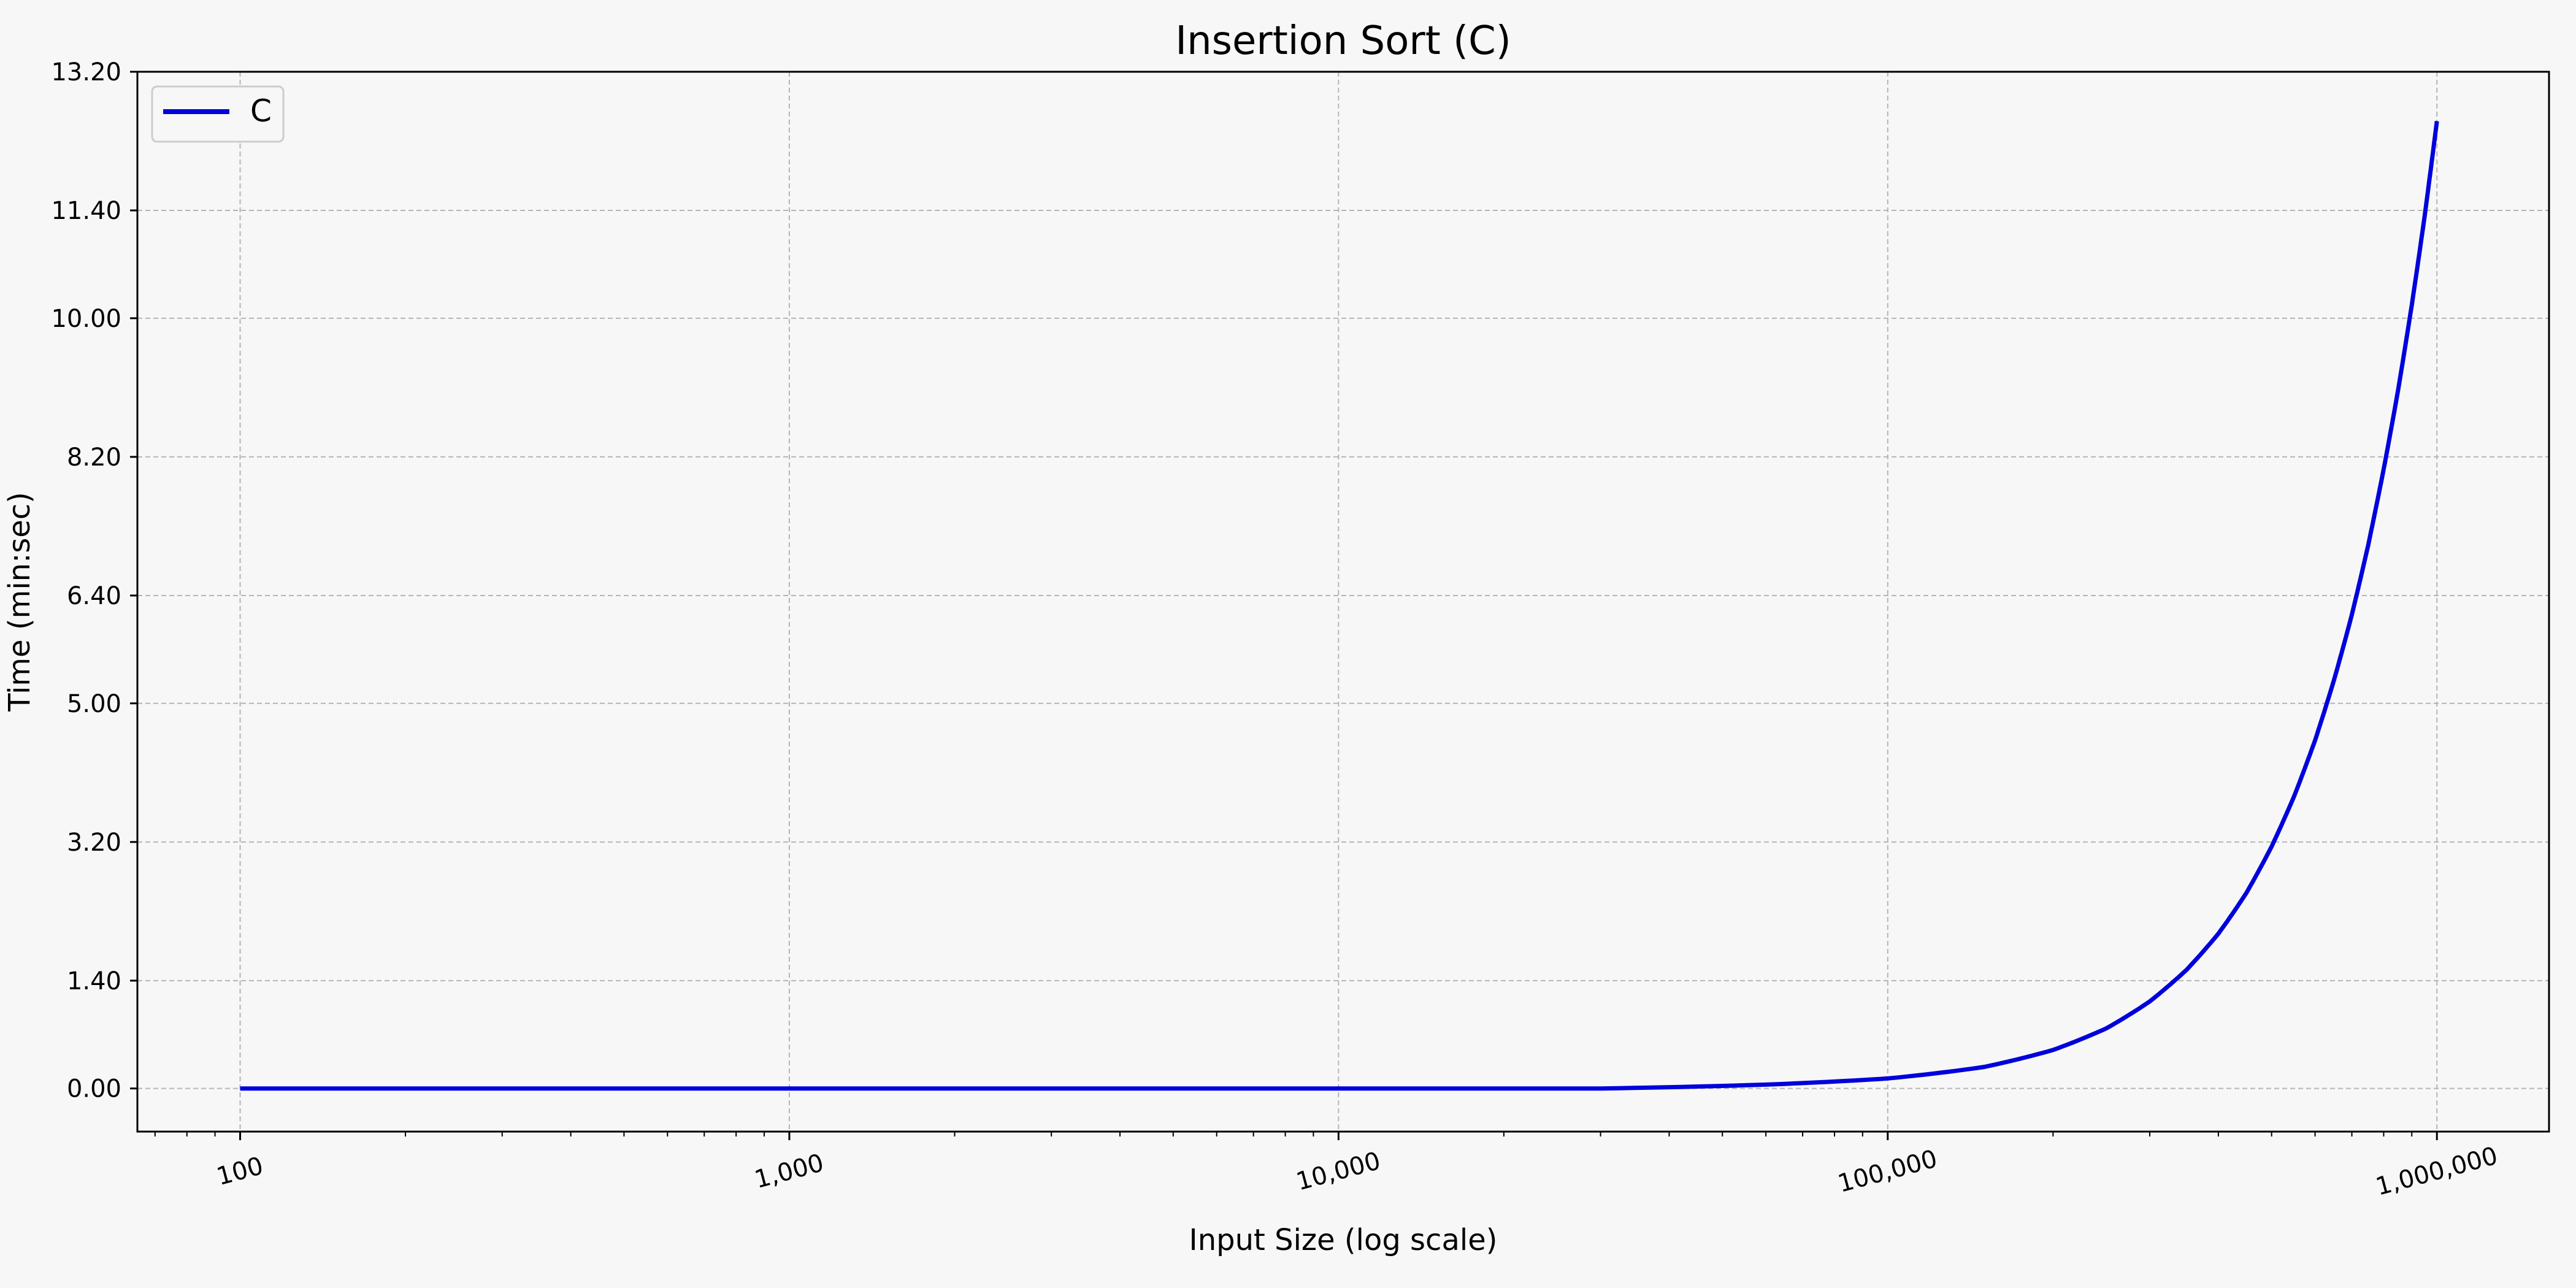 This screenshot has width=2576, height=1288. I want to click on y-tick-label: 1.40, so click(94, 981).